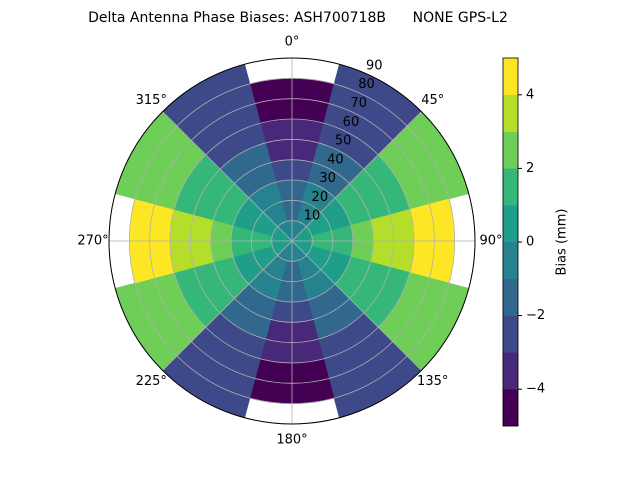 The image size is (640, 480). Describe the element at coordinates (292, 42) in the screenshot. I see `theta-tick-label: 0°` at that location.